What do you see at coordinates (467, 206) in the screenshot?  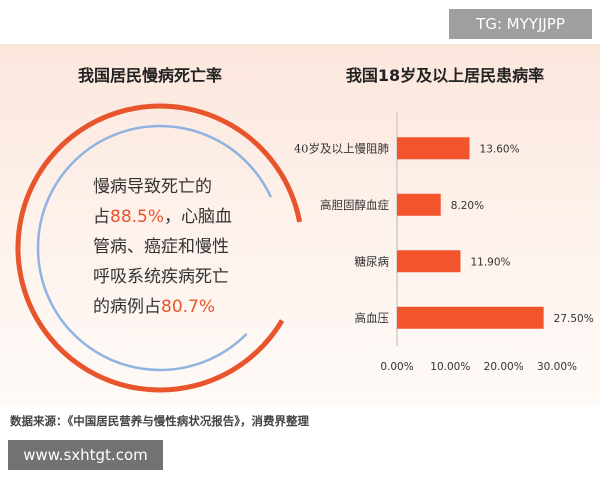 I see `value-label: 8.20%` at bounding box center [467, 206].